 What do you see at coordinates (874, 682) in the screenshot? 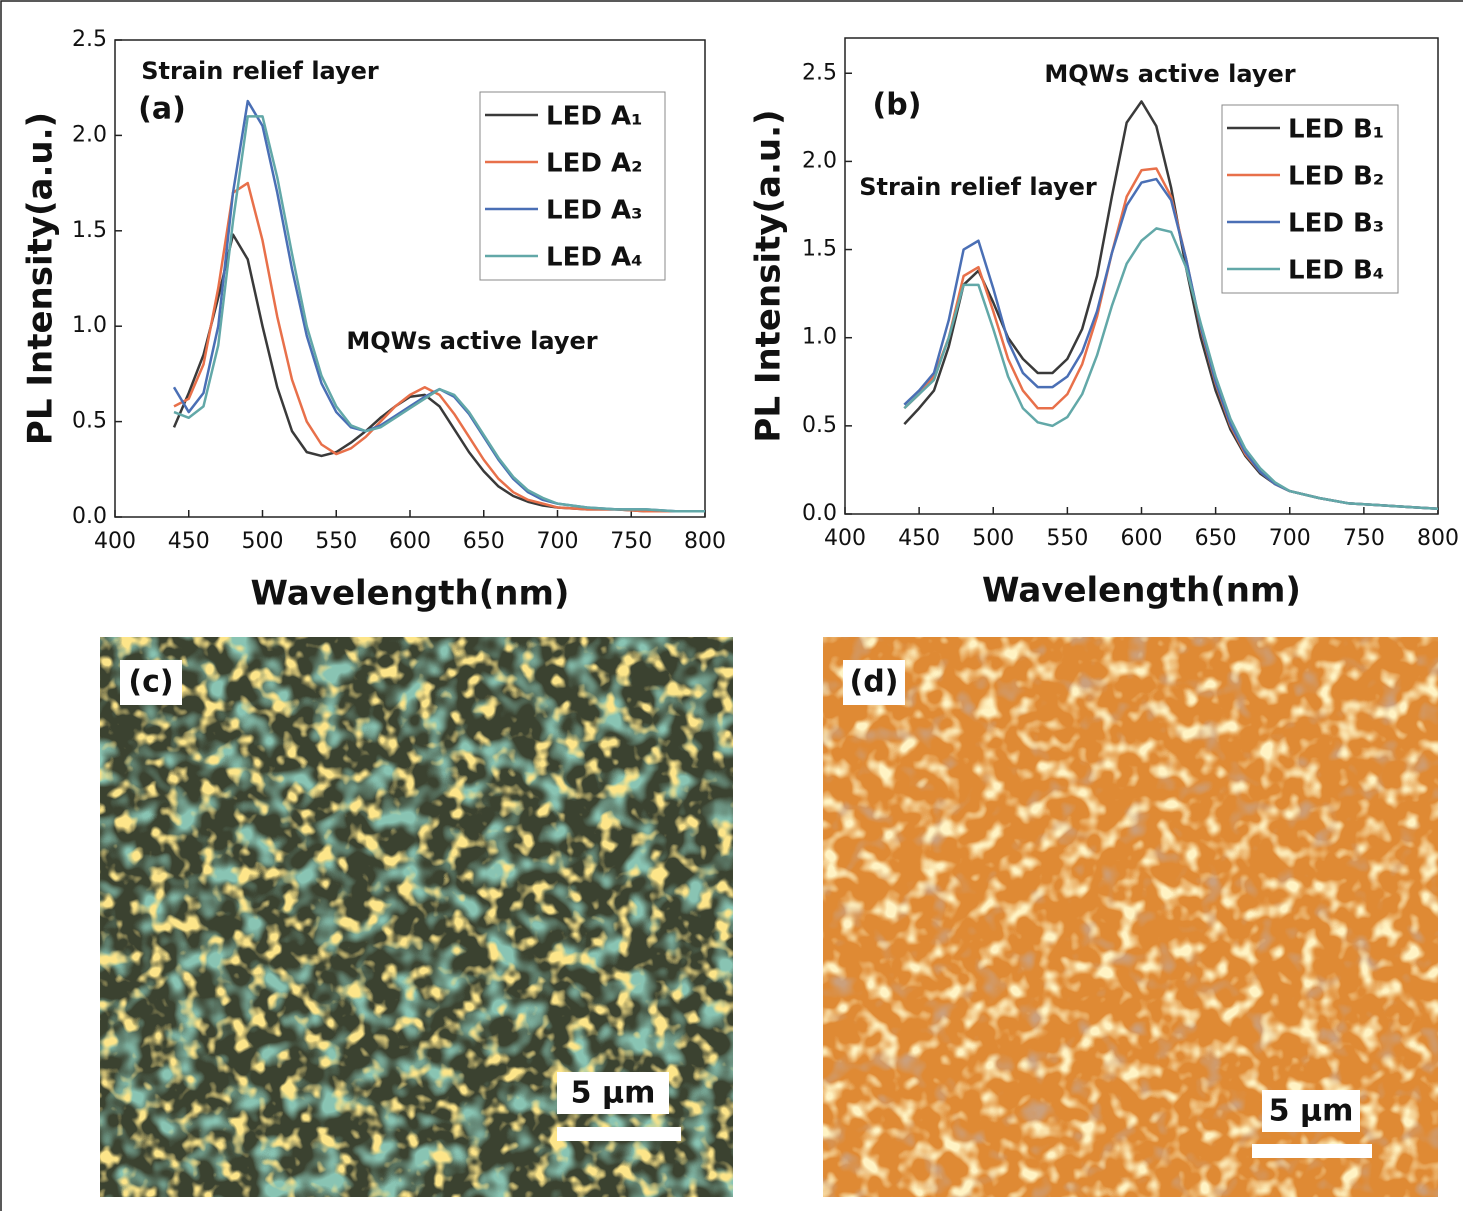
I see `panel-label: (d)` at bounding box center [874, 682].